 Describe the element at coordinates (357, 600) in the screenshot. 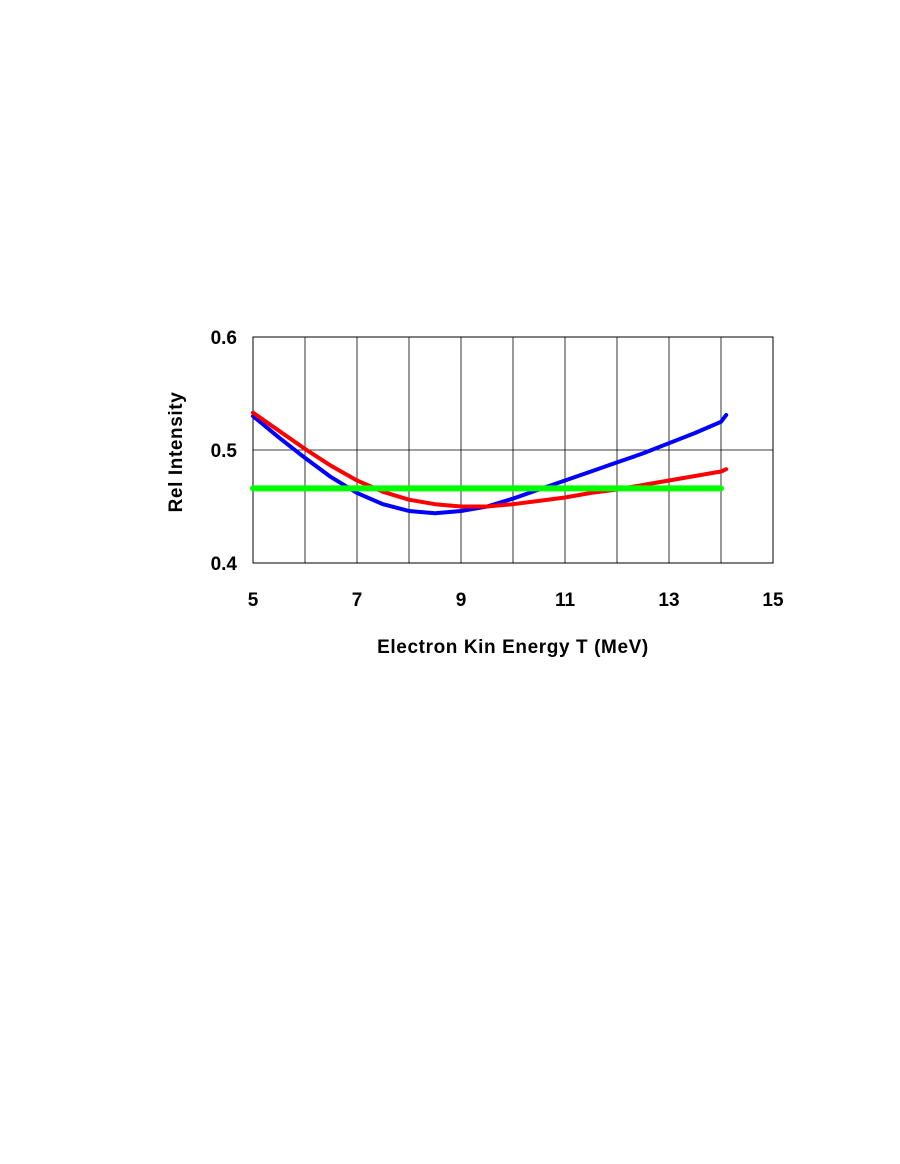

I see `x-tick-label: 7` at that location.